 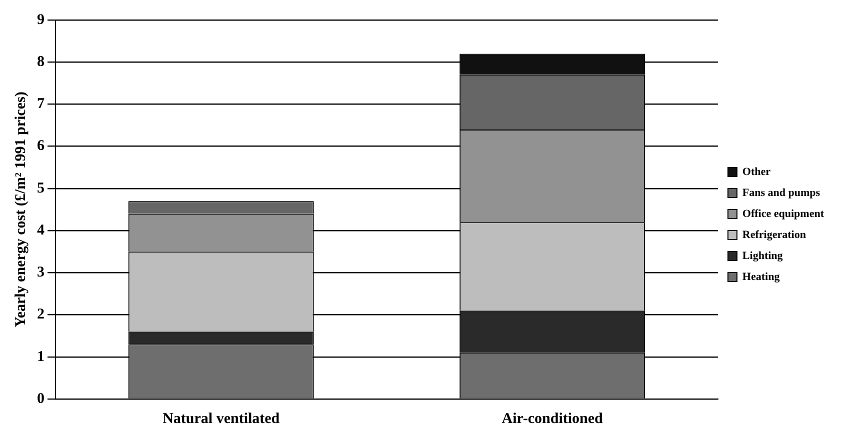 I want to click on x-tick-label: Natural ventilated, so click(x=221, y=418).